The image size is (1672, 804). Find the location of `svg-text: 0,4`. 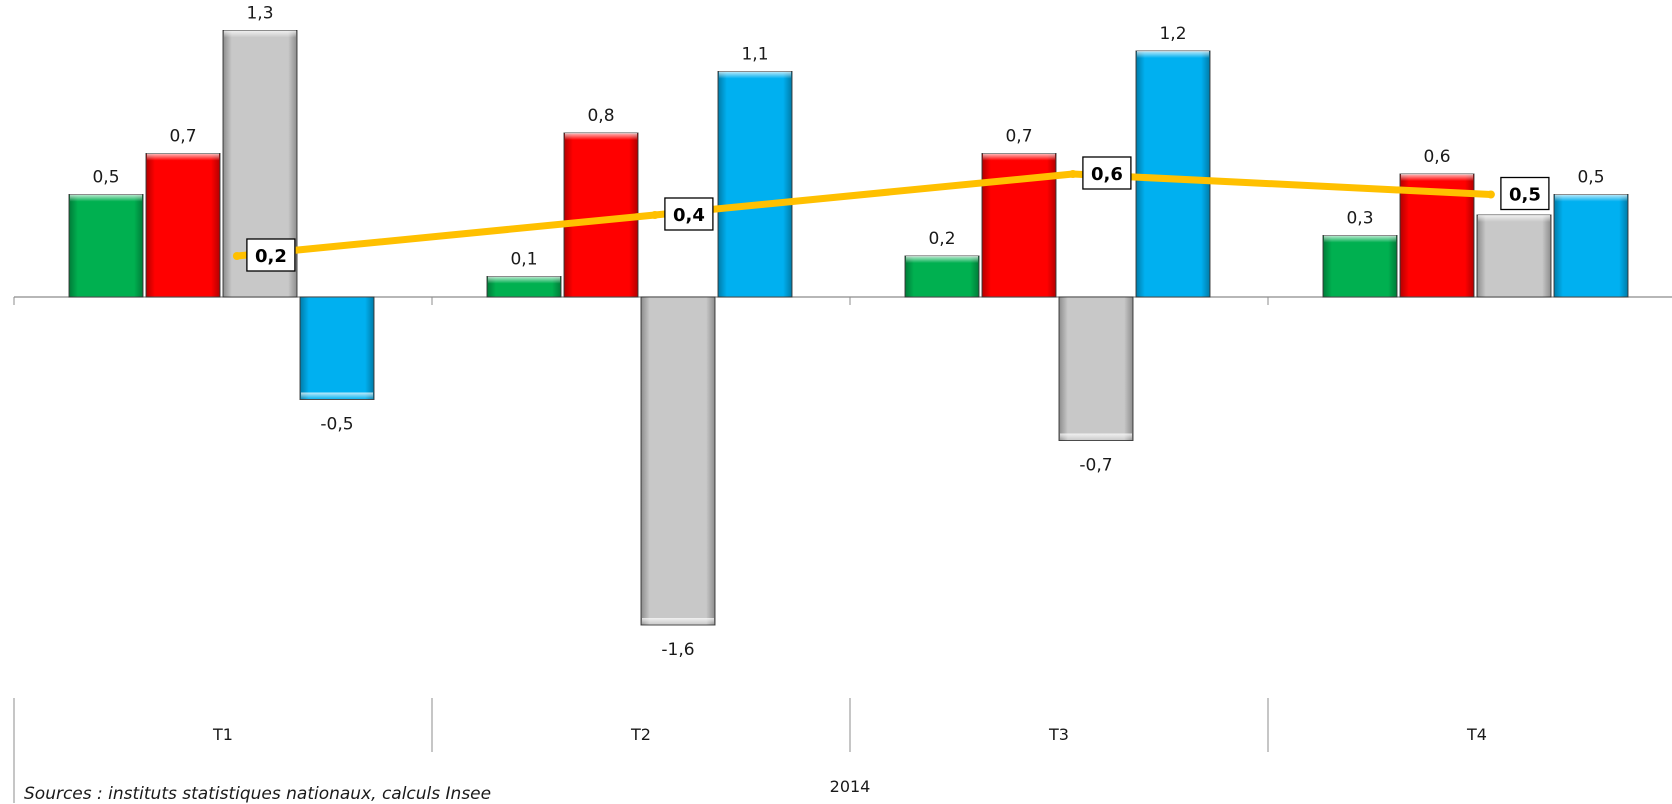

svg-text: 0,4 is located at coordinates (689, 215).